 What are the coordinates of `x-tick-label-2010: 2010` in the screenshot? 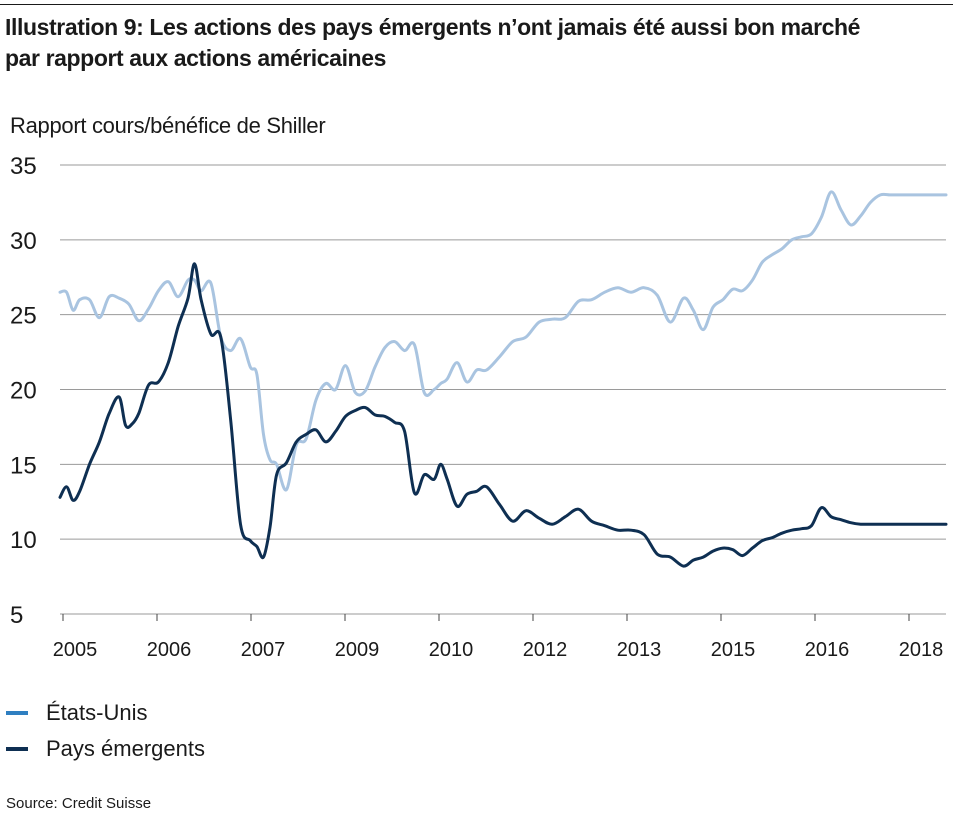 It's located at (451, 650).